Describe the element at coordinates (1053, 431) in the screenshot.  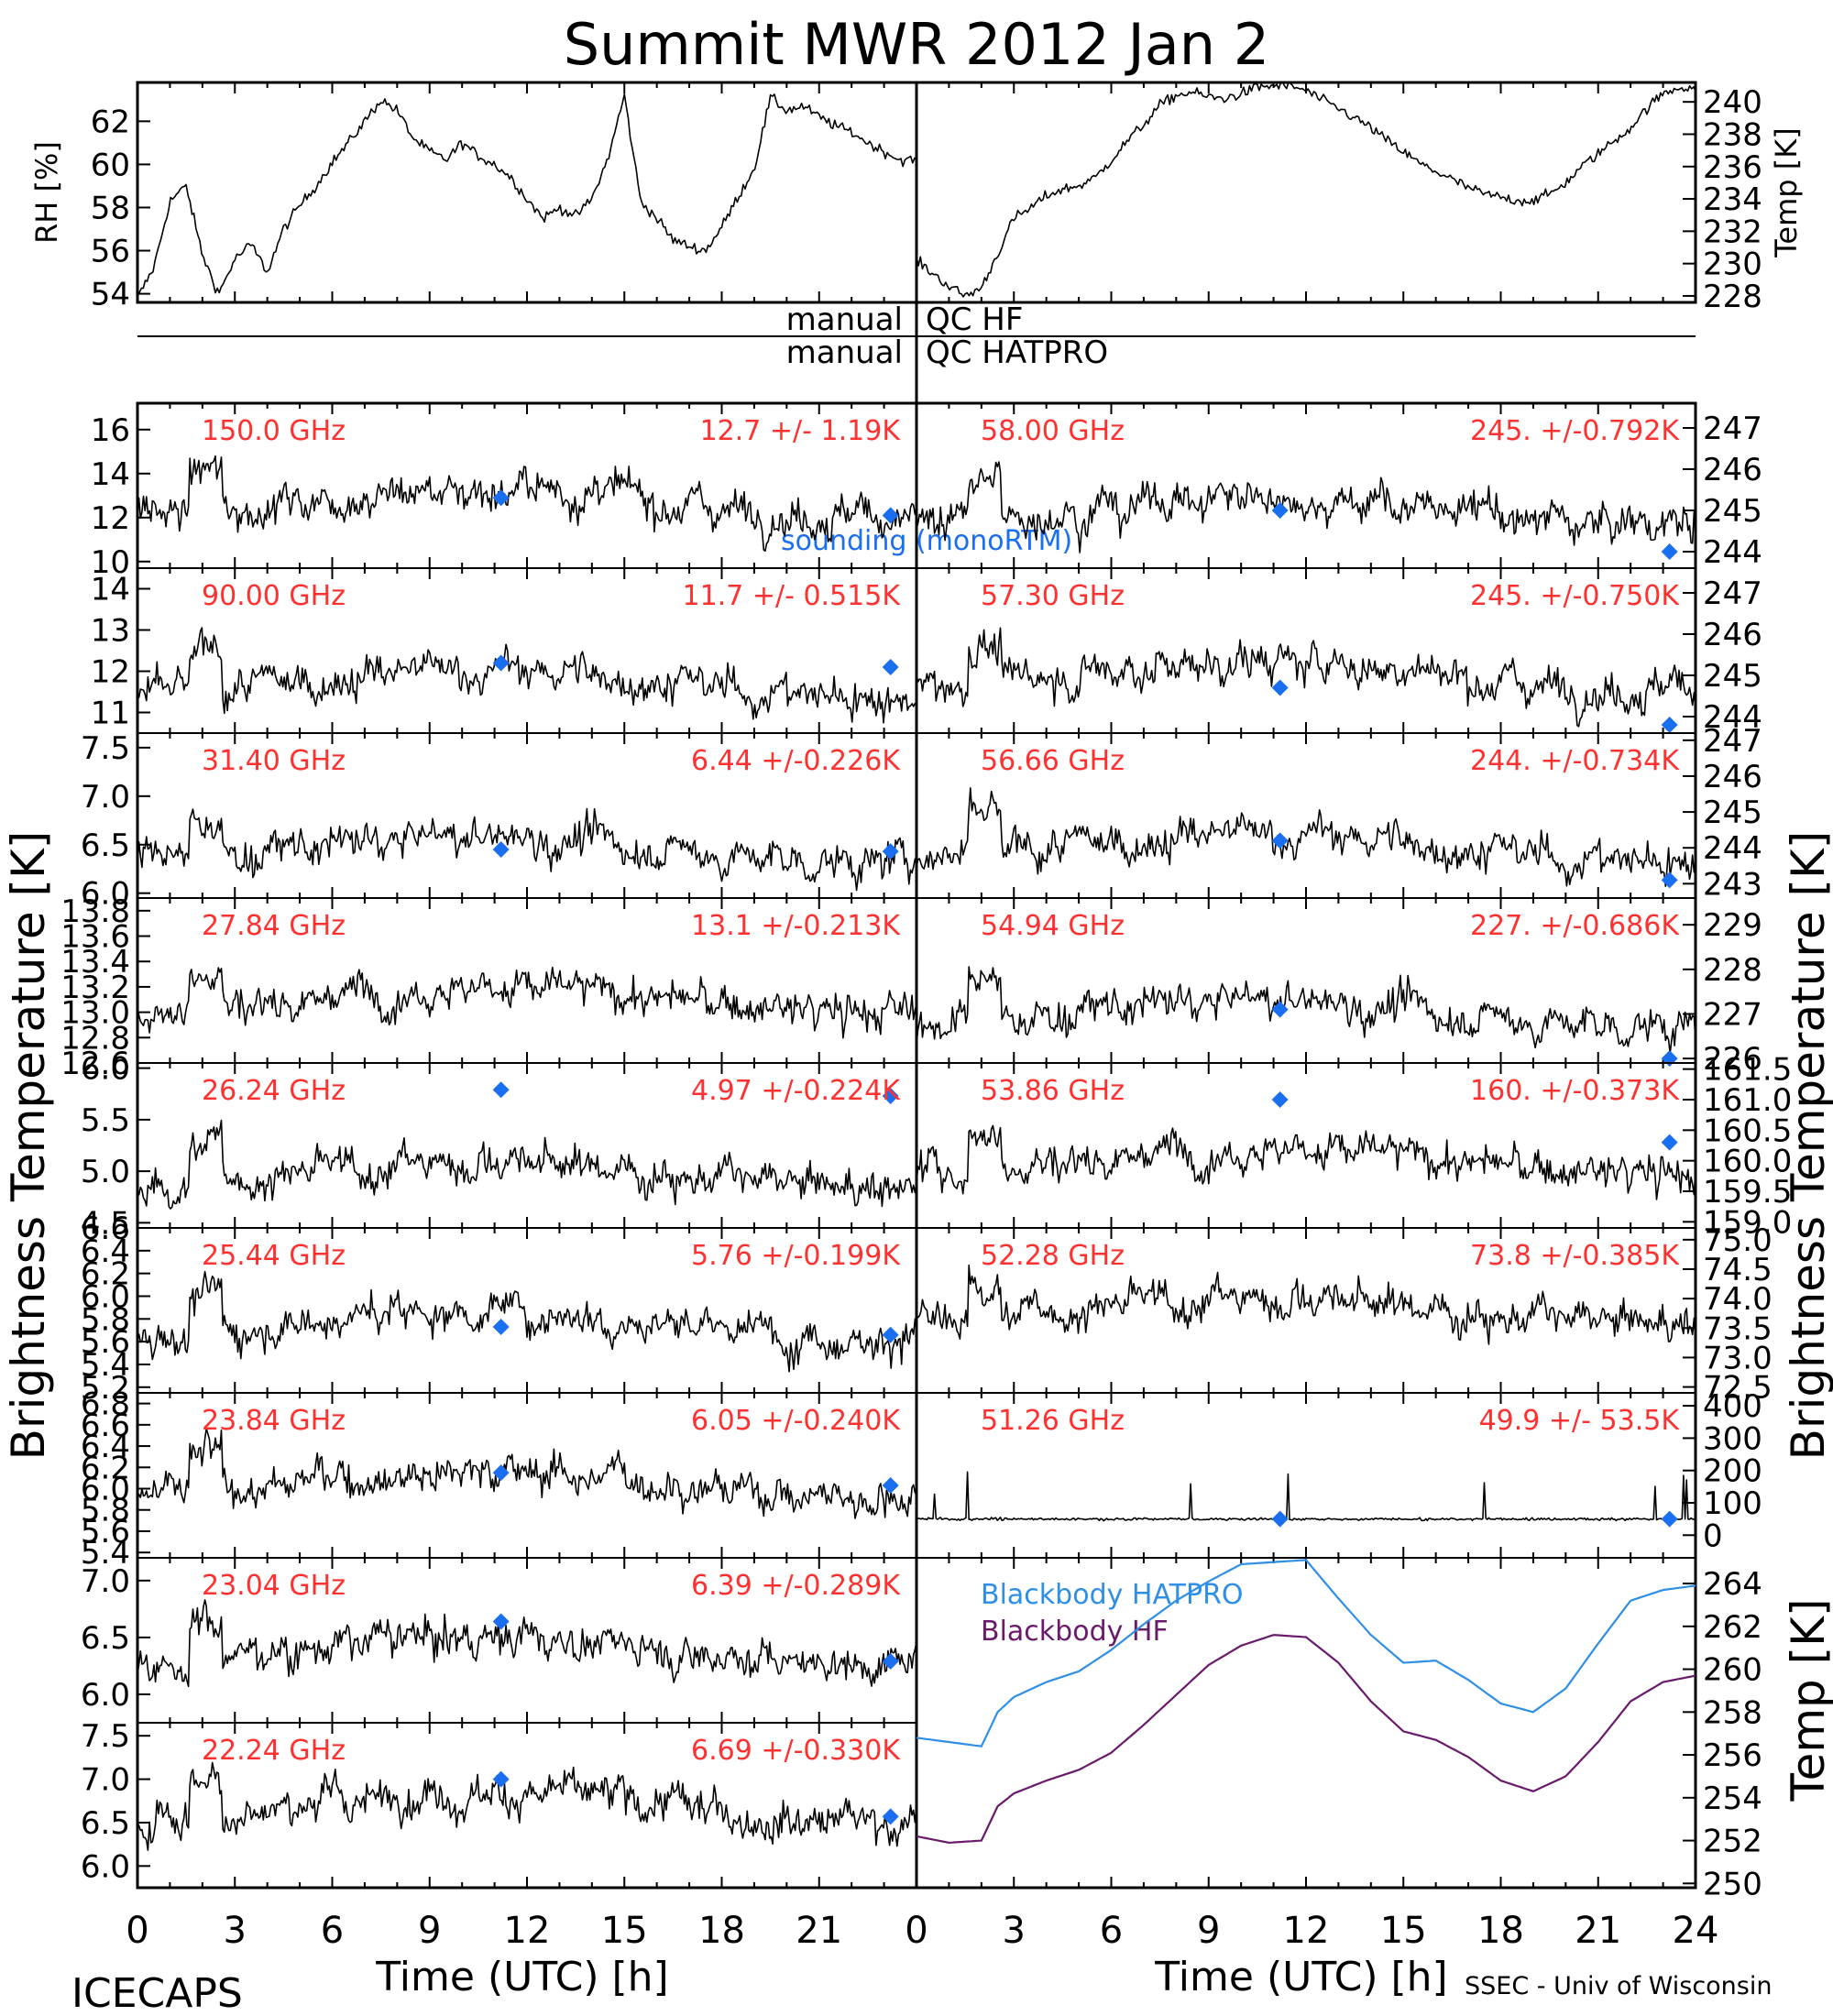
I see `panel-hat-58-00-channel-label: 58.00 GHz` at that location.